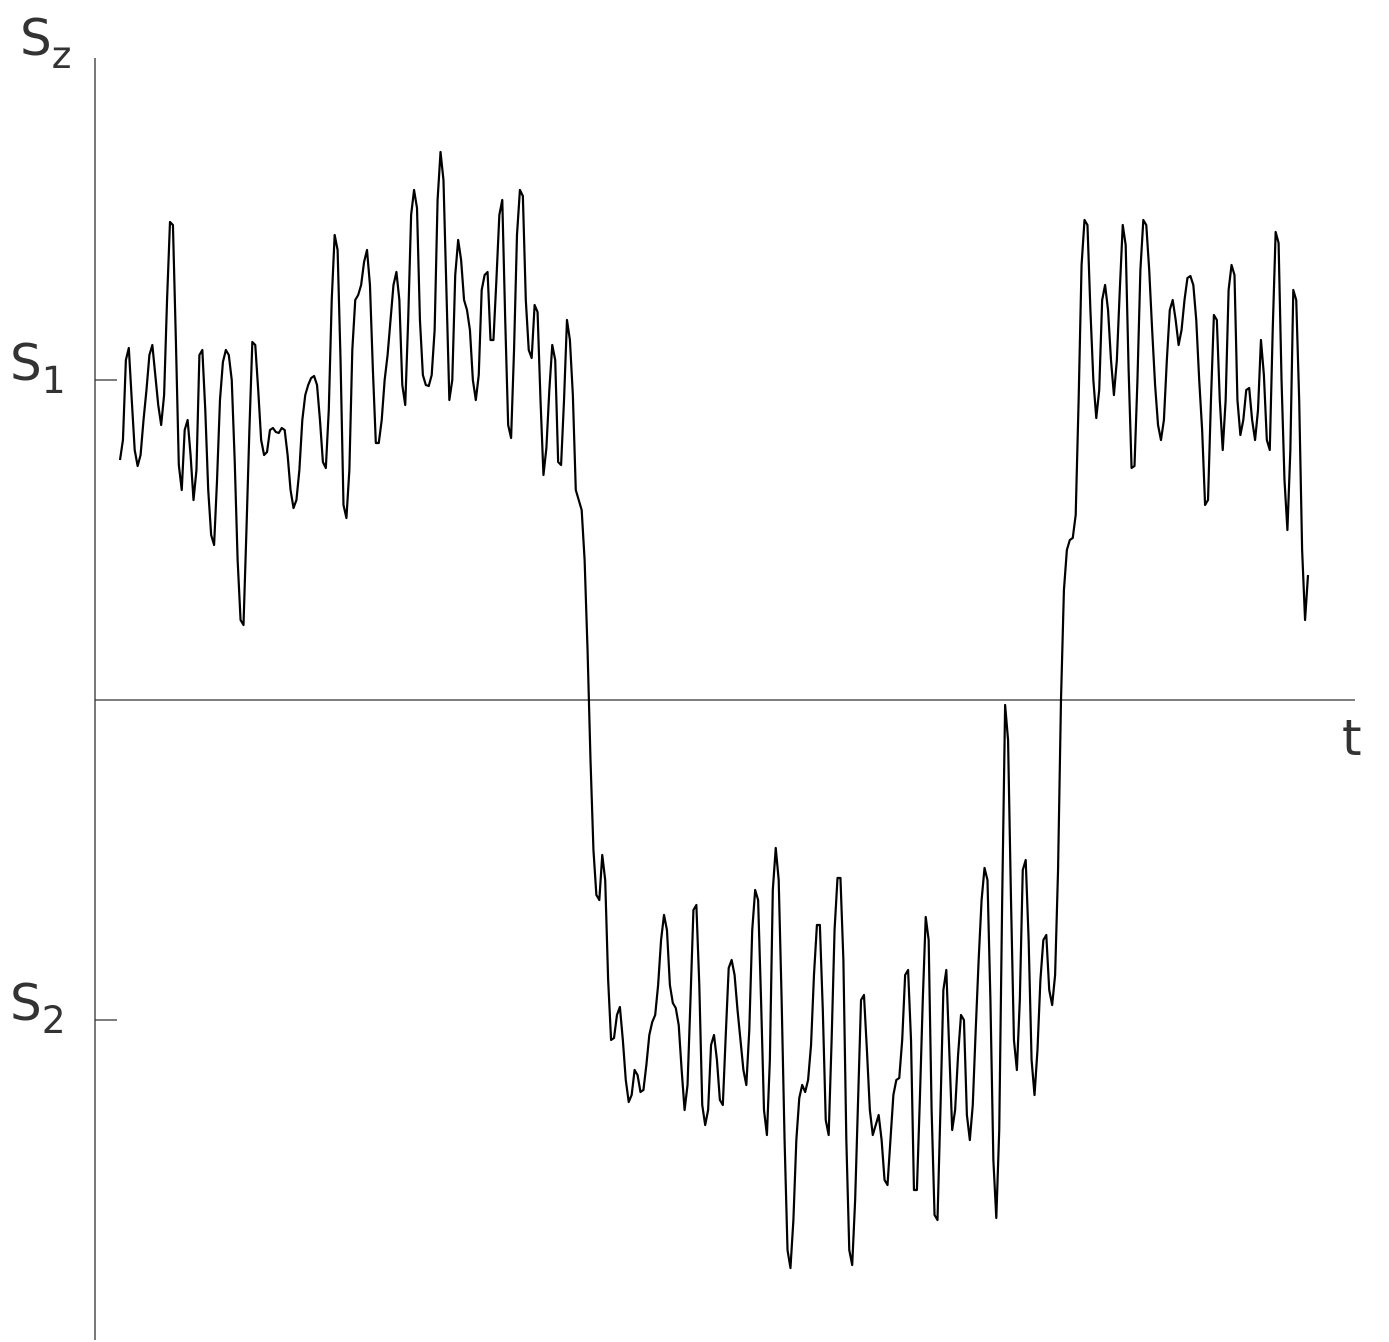 The image size is (1389, 1342). I want to click on y-tick-label: S2, so click(38, 1008).